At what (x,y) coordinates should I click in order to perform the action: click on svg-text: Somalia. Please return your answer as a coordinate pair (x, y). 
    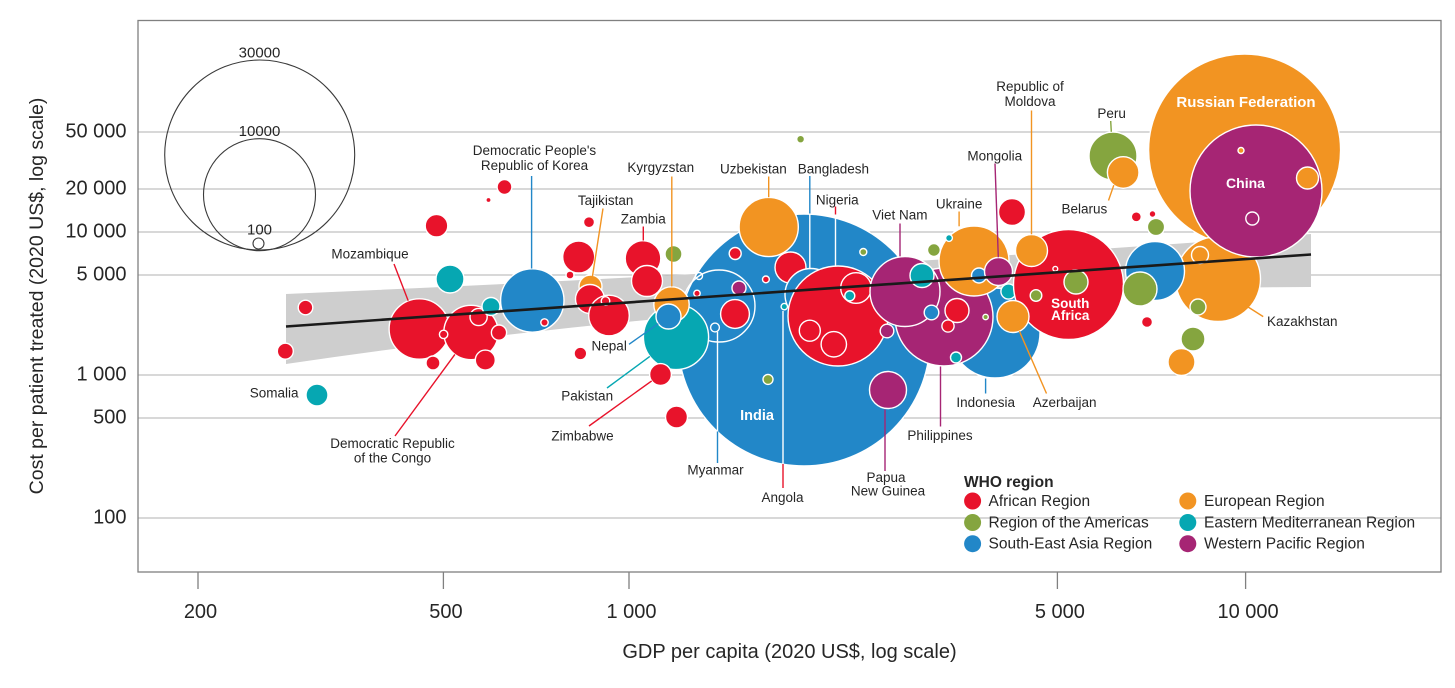
    Looking at the image, I should click on (274, 393).